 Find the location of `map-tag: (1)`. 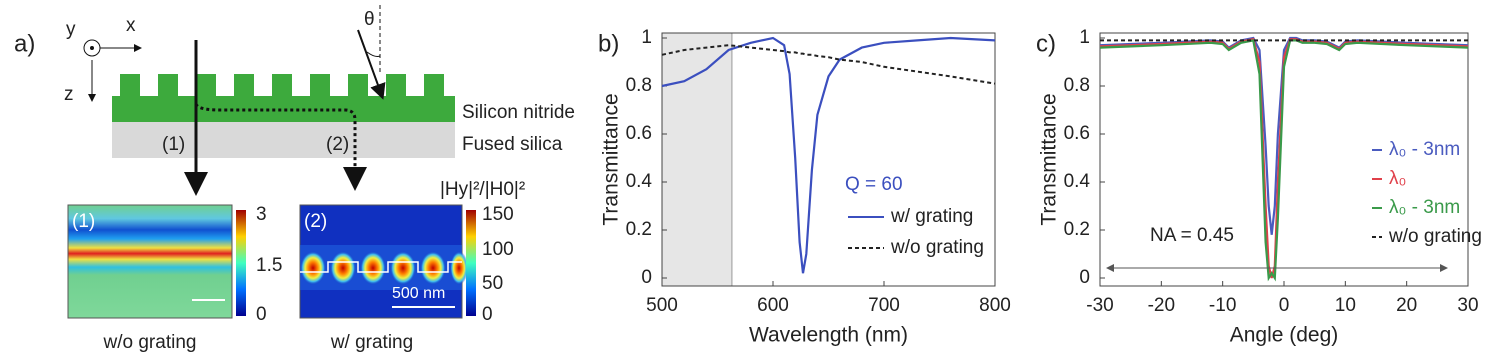

map-tag: (1) is located at coordinates (83, 221).